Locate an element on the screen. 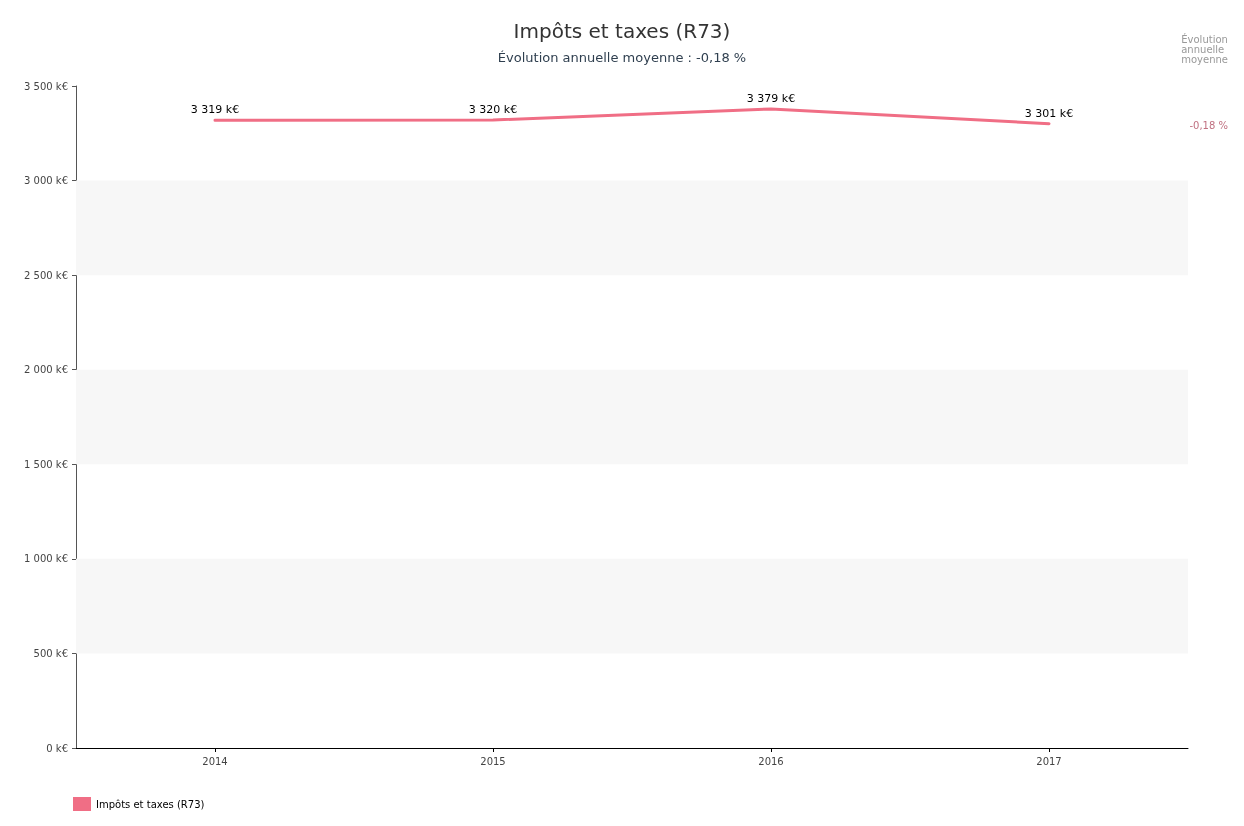 This screenshot has height=826, width=1244. y-tick-label: 1 500 k€ is located at coordinates (46, 464).